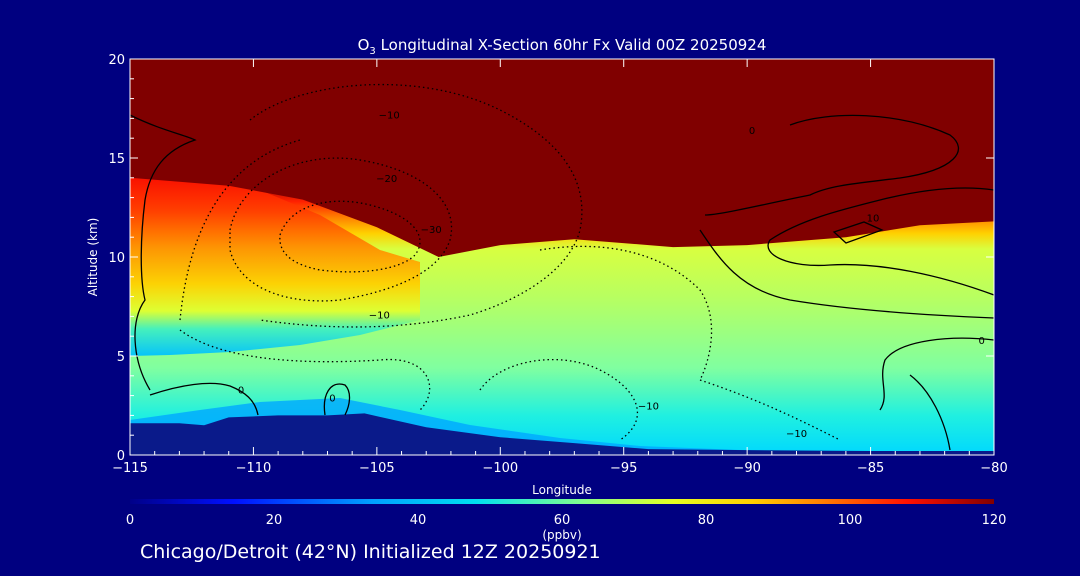  Describe the element at coordinates (562, 434) in the screenshot. I see `terrain-mask` at that location.